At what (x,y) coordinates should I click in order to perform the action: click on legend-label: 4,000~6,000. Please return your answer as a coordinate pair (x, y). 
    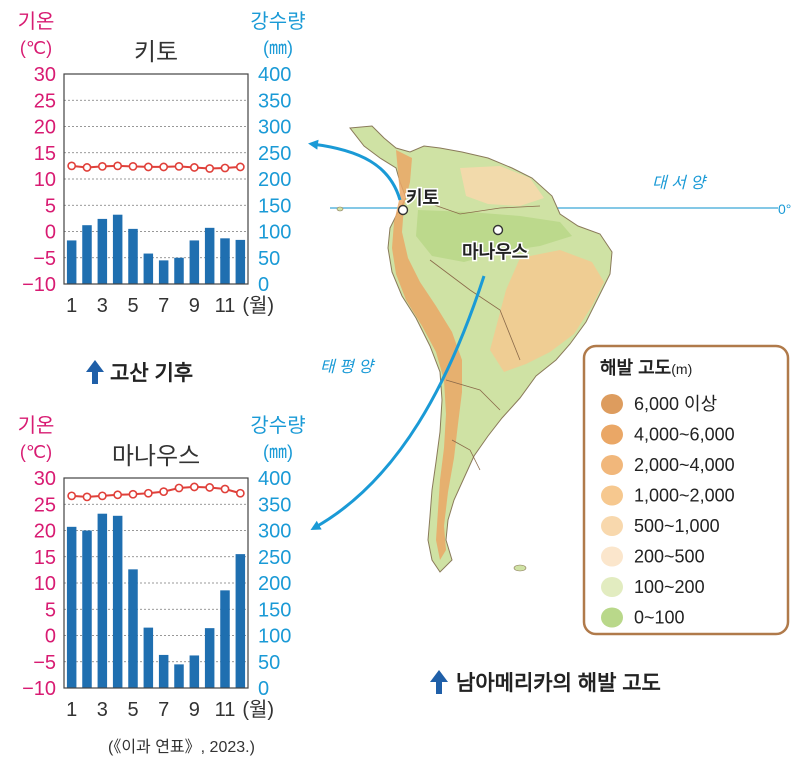
    Looking at the image, I should click on (684, 435).